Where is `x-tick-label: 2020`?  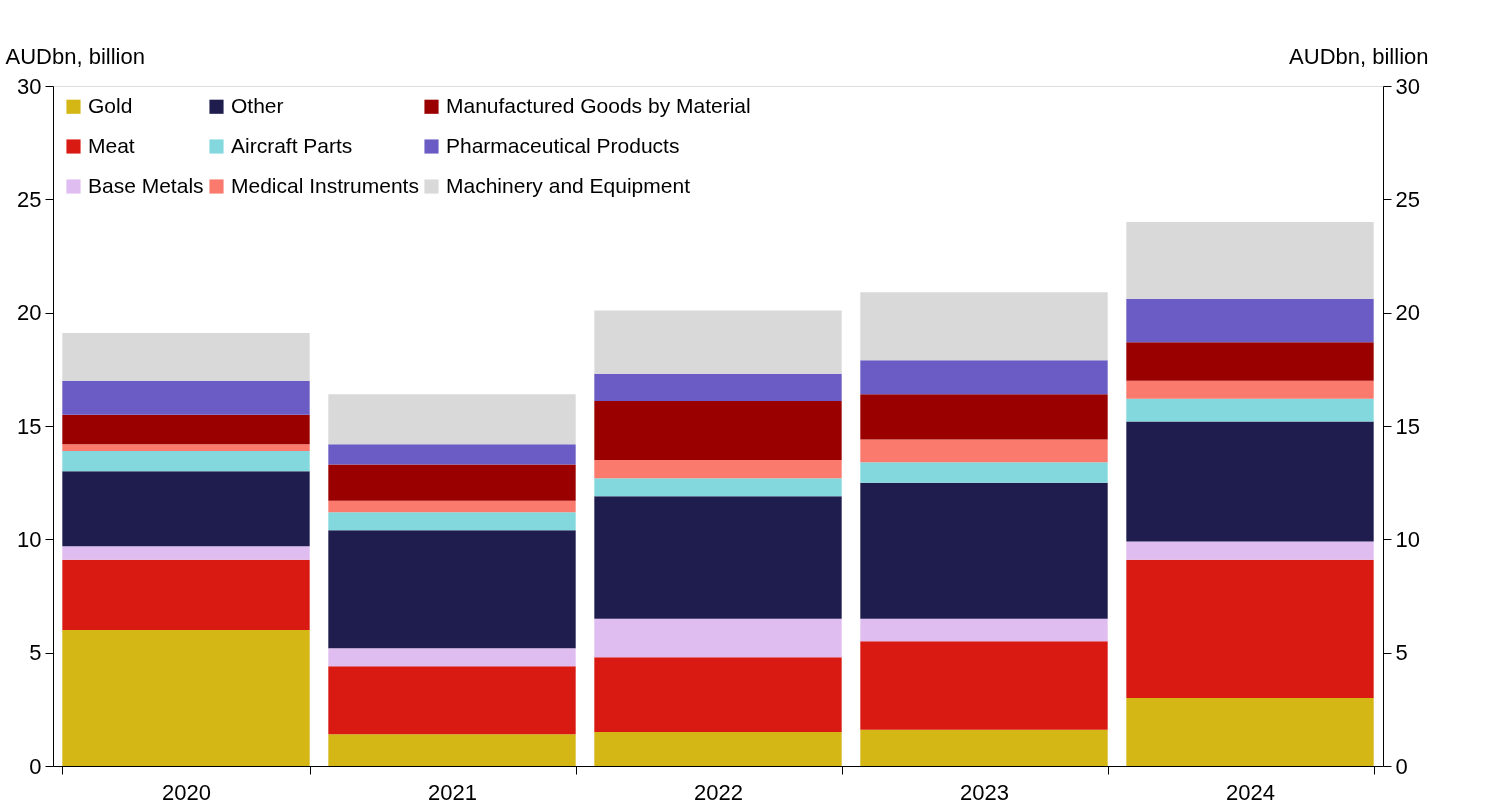
x-tick-label: 2020 is located at coordinates (186, 792).